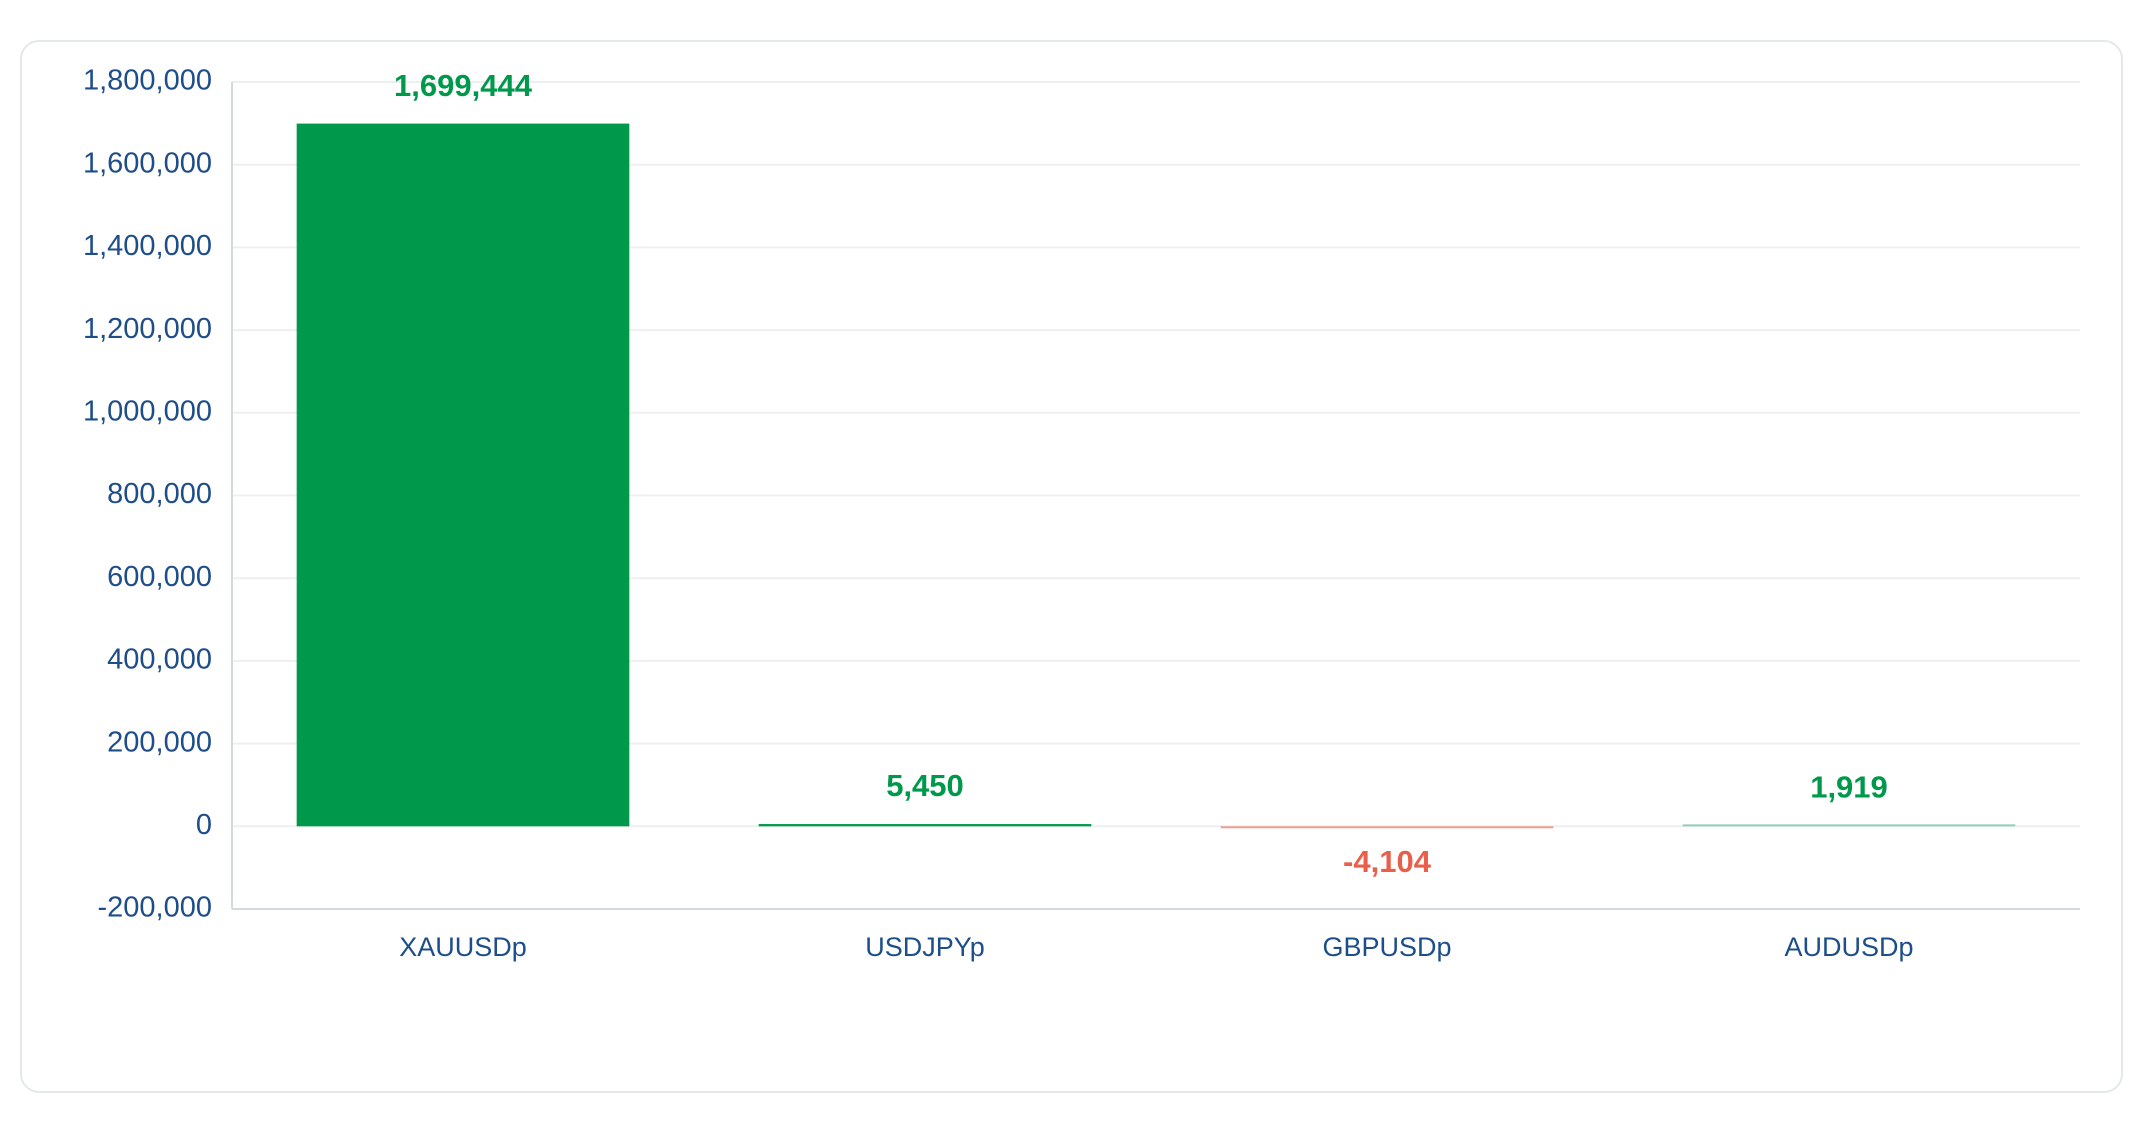 Image resolution: width=2144 pixels, height=1134 pixels. What do you see at coordinates (155, 908) in the screenshot?
I see `y-tick-label: -200,000` at bounding box center [155, 908].